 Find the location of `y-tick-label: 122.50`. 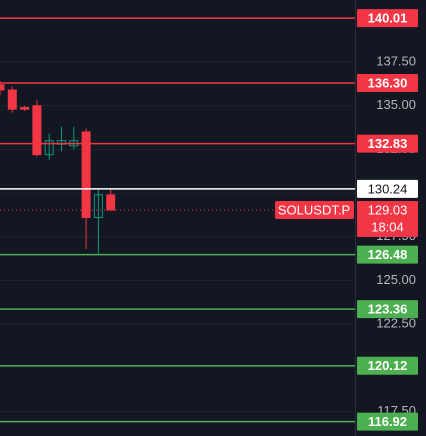

y-tick-label: 122.50 is located at coordinates (396, 323).